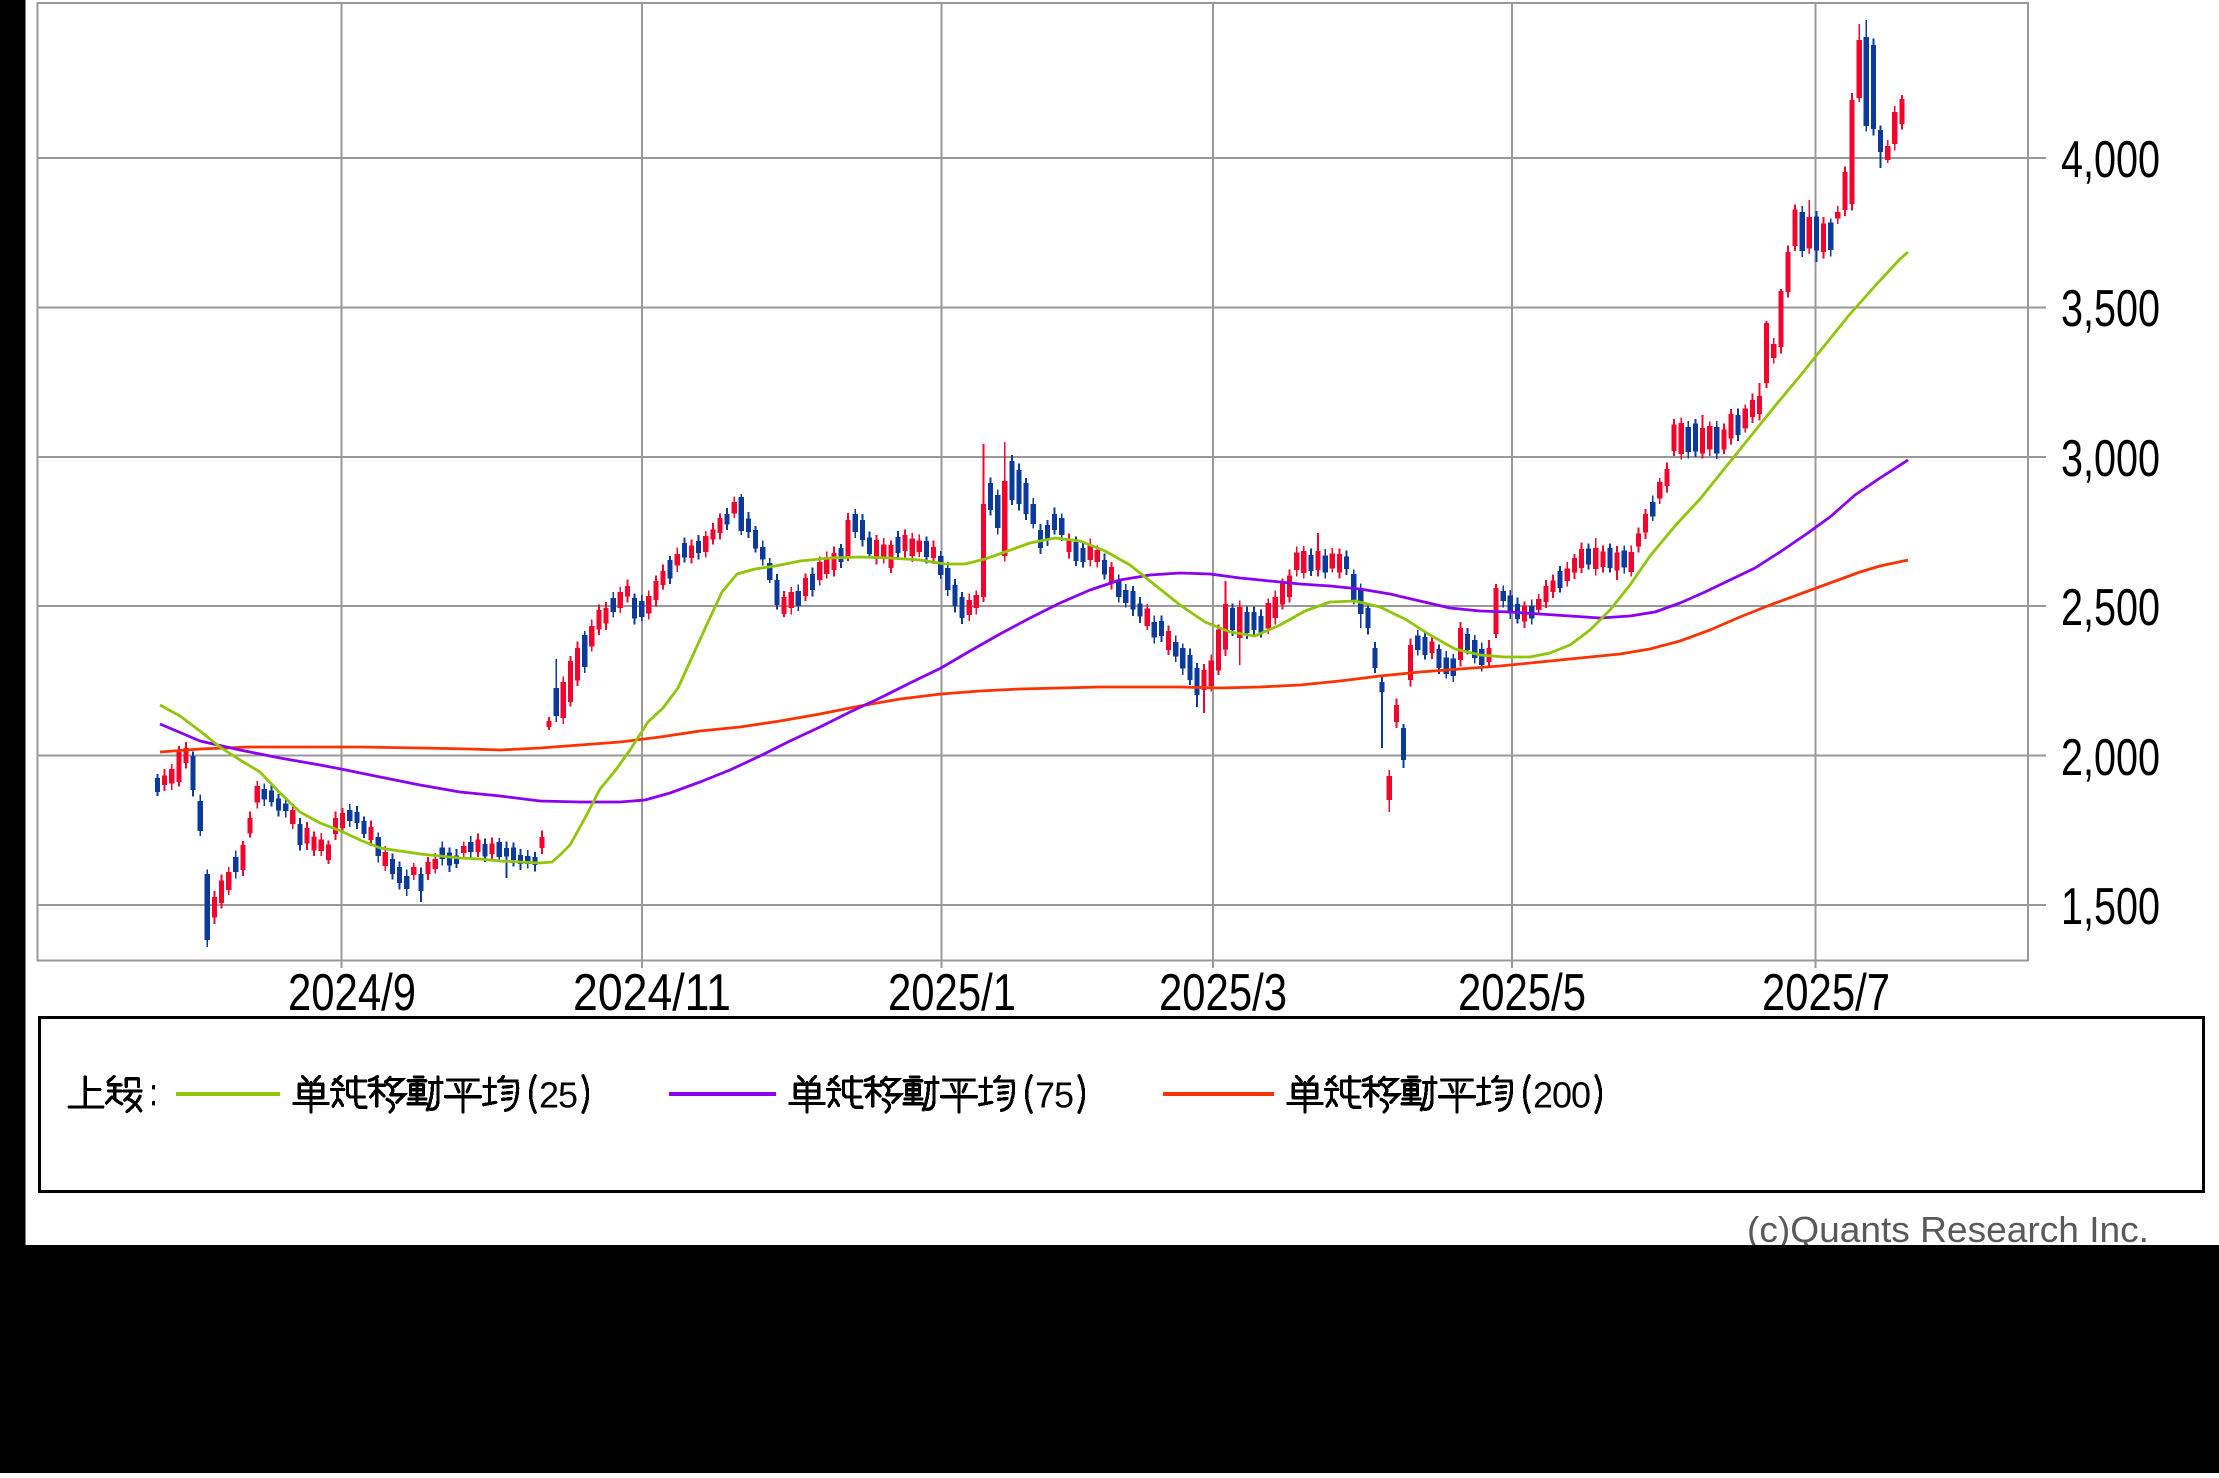  What do you see at coordinates (2110, 160) in the screenshot?
I see `svg-text: 4,000` at bounding box center [2110, 160].